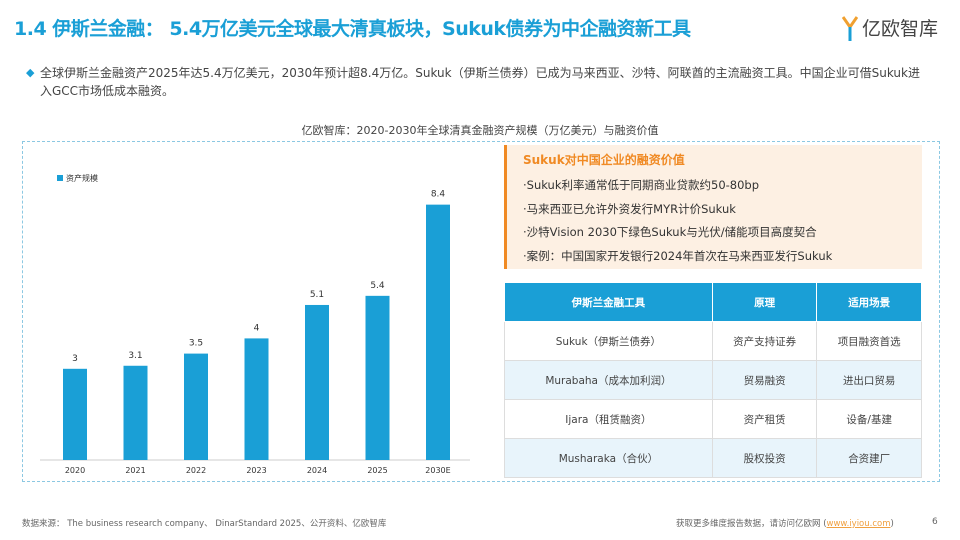 Image resolution: width=960 pixels, height=540 pixels. I want to click on table-row: Musharaka（合伙） 股权投资 合资建厂, so click(713, 458).